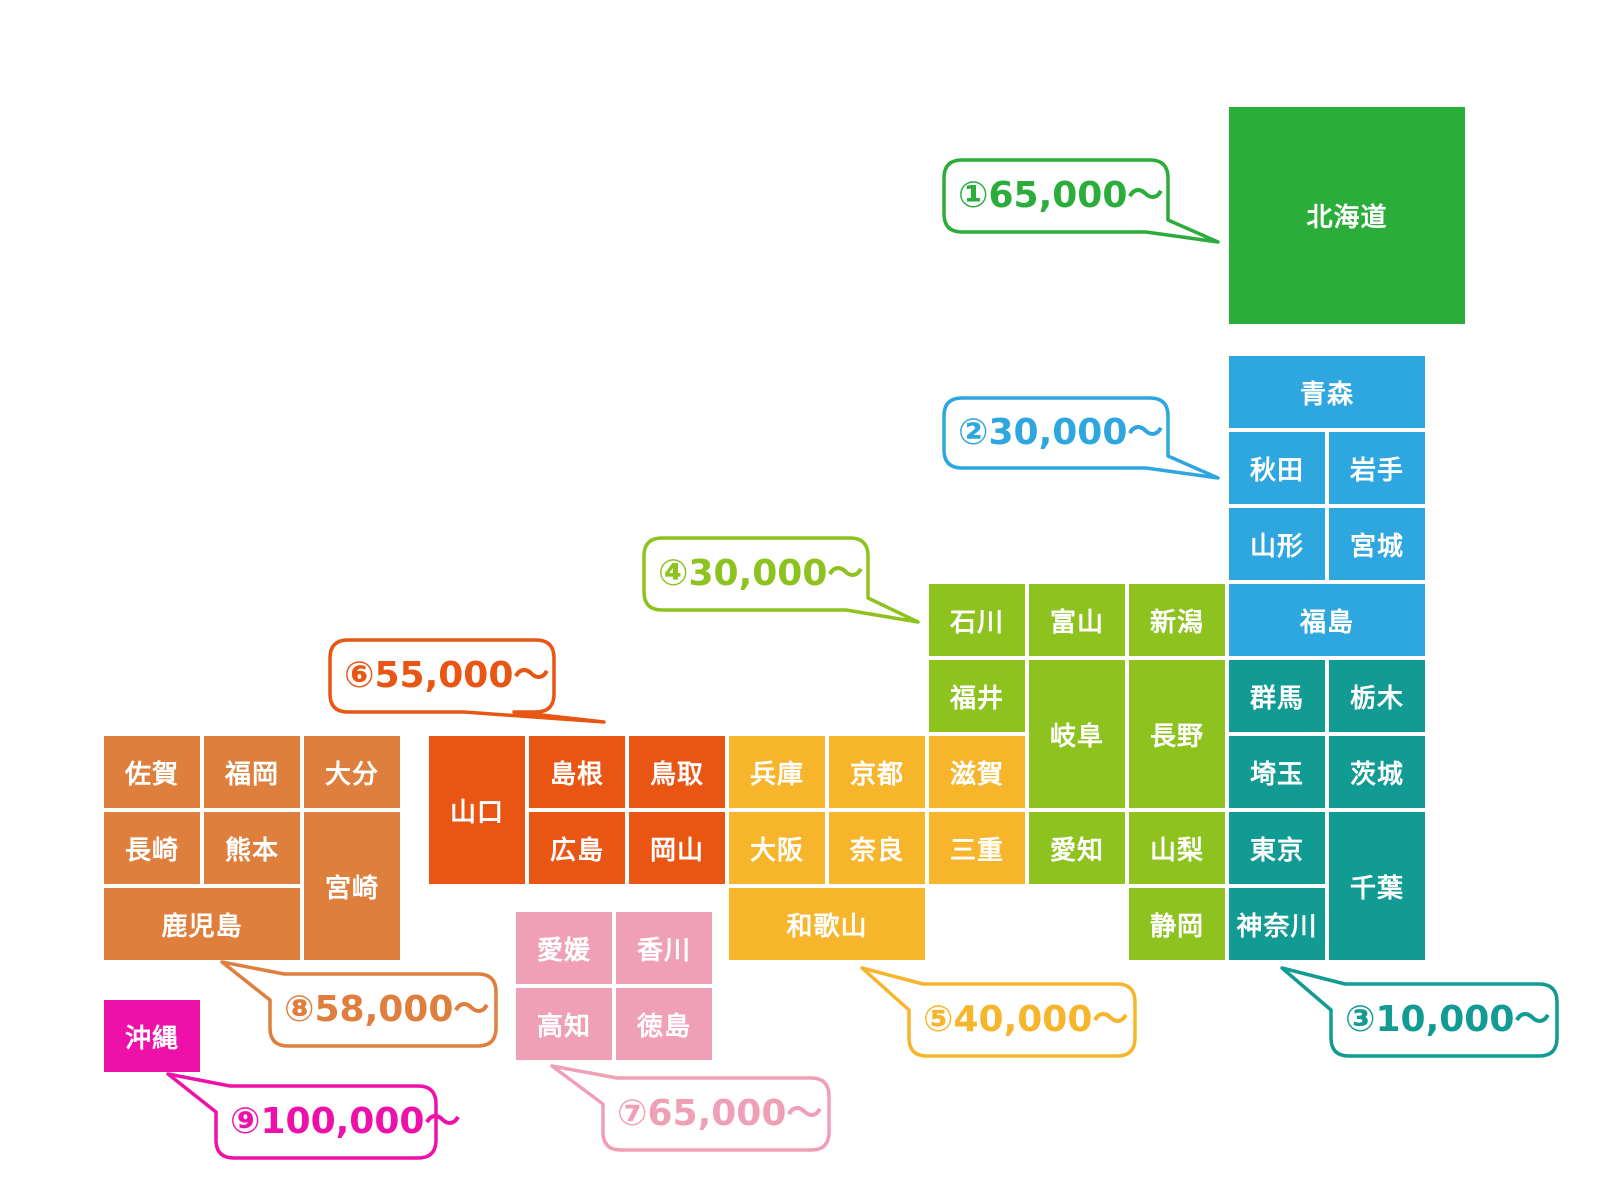  I want to click on prefecture-okinawa: 沖縄, so click(152, 1036).